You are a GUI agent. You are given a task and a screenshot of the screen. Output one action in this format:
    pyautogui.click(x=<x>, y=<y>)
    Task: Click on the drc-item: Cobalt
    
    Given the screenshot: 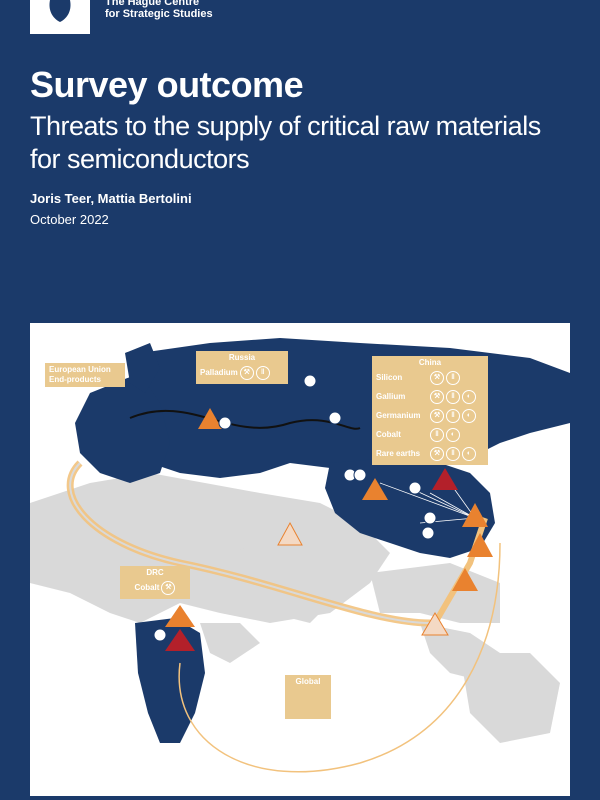 What is the action you would take?
    pyautogui.click(x=147, y=587)
    